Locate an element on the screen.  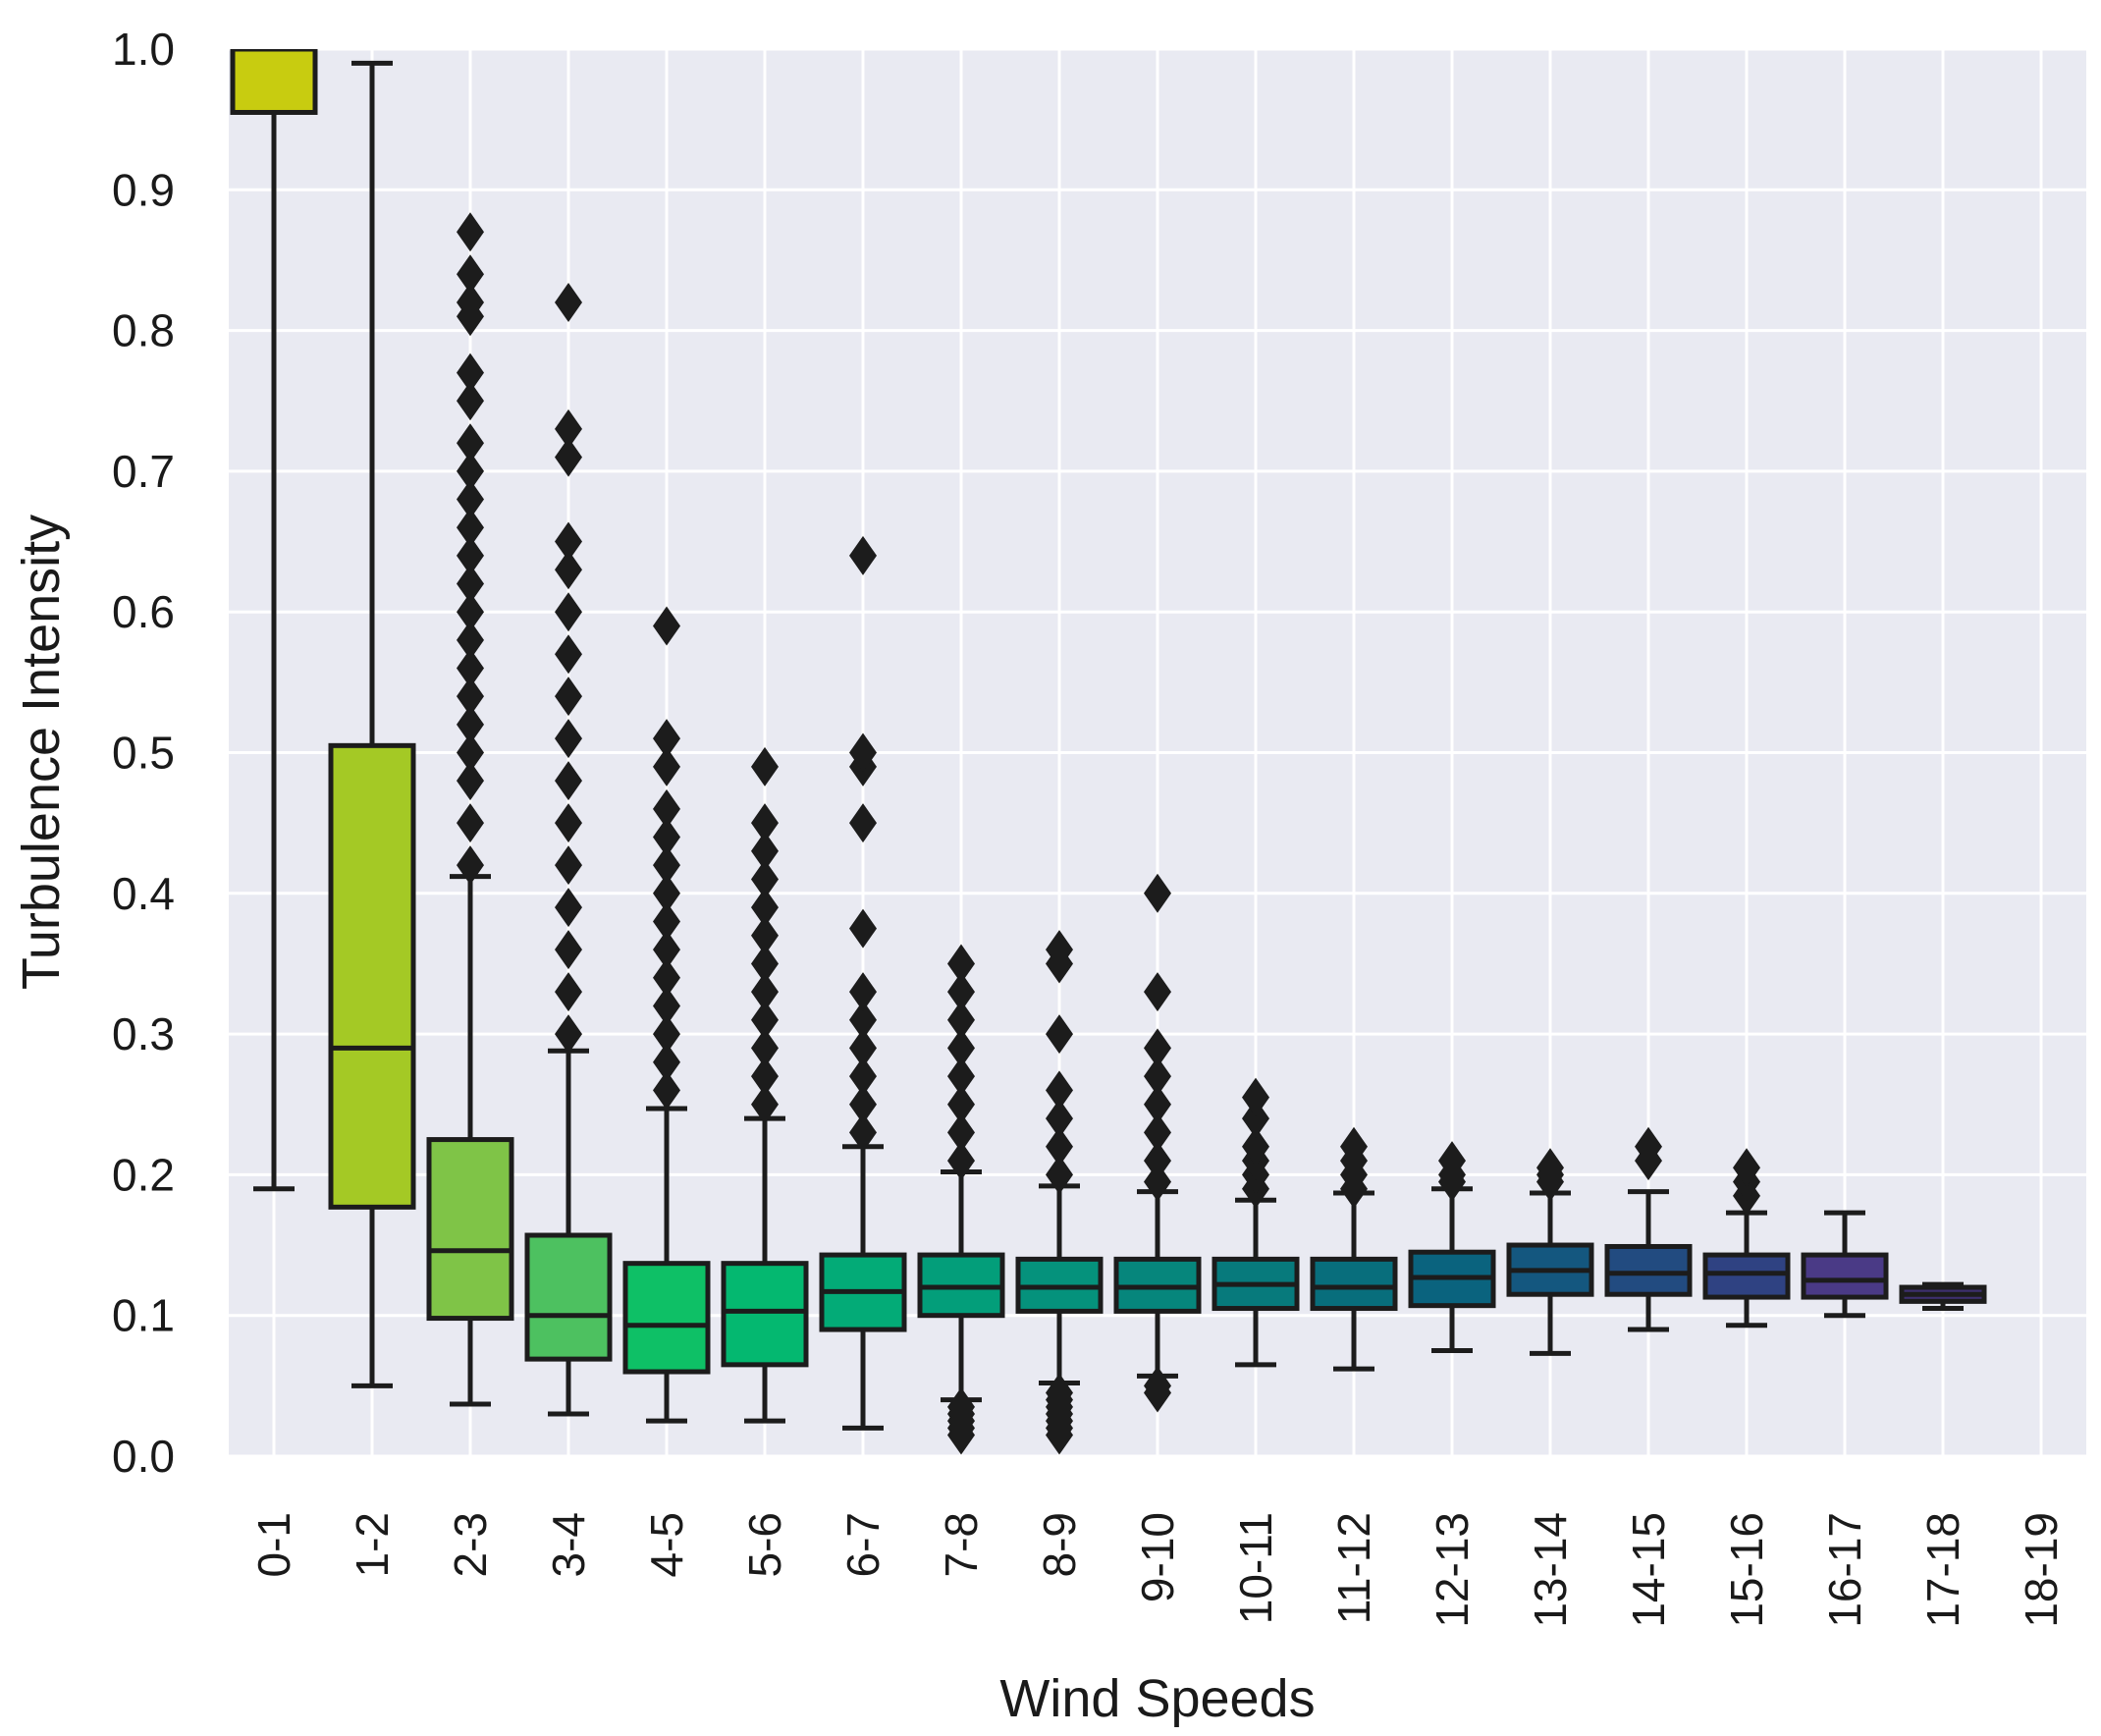
y-tick-label: 0.7 is located at coordinates (143, 471).